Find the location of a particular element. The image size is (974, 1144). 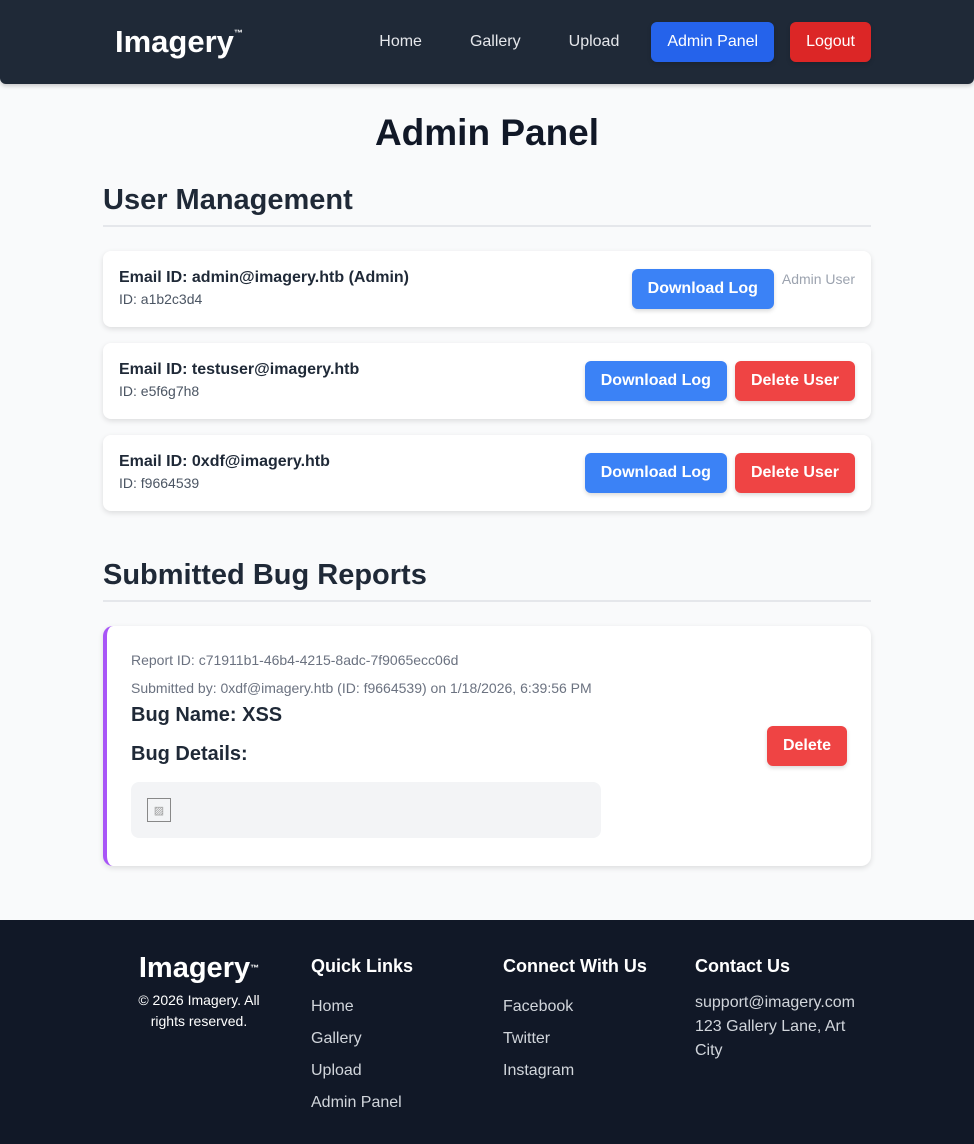

trademark: ™ is located at coordinates (238, 33).